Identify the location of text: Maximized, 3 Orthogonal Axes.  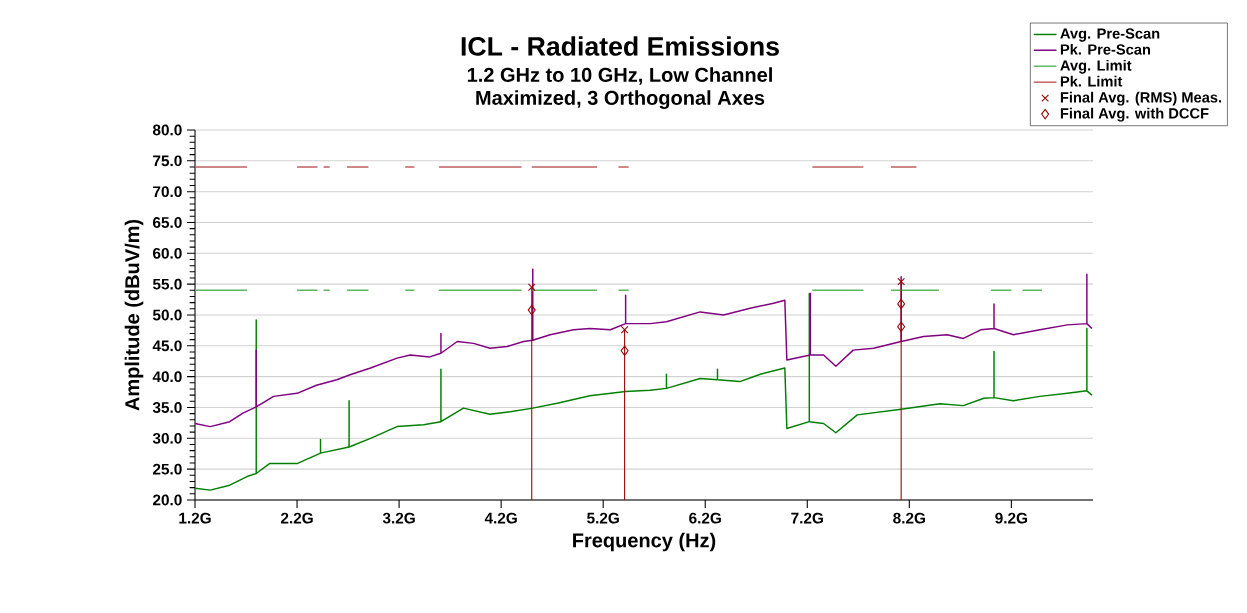
(620, 99).